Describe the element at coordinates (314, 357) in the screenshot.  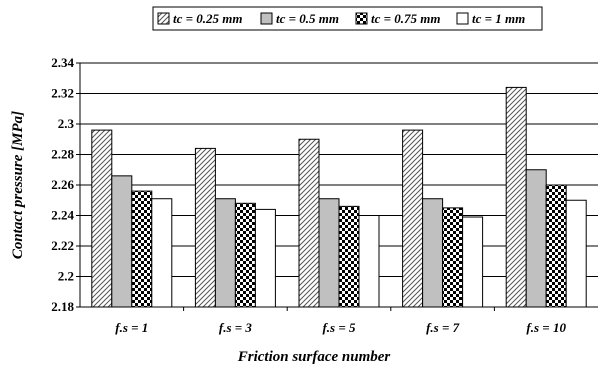
I see `x-axis-title: Friction surface number` at that location.